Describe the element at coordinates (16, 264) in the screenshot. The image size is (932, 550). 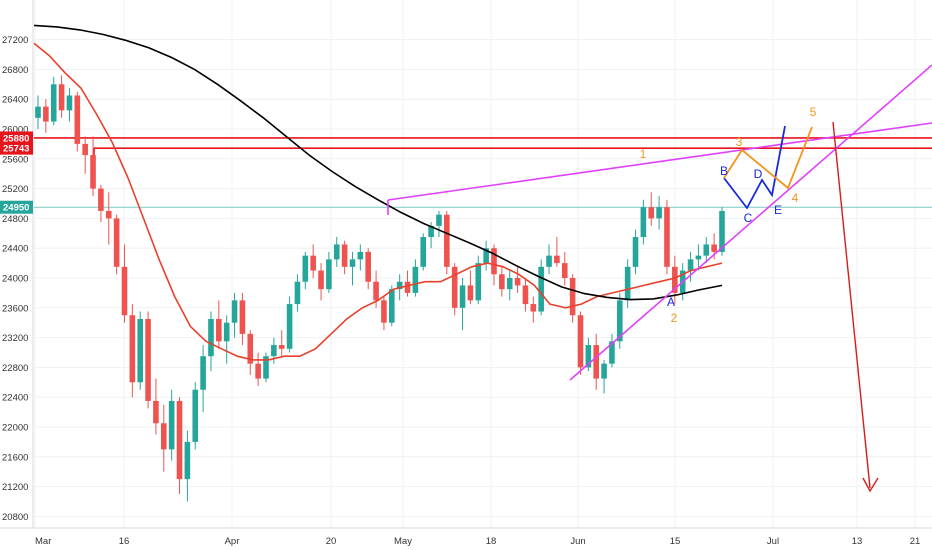
I see `price-axis-background` at that location.